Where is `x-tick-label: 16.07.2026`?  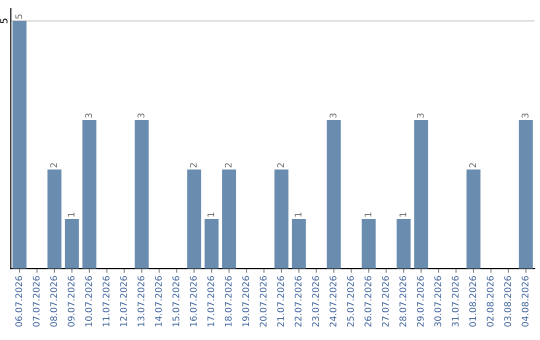
x-tick-label: 16.07.2026 is located at coordinates (193, 301).